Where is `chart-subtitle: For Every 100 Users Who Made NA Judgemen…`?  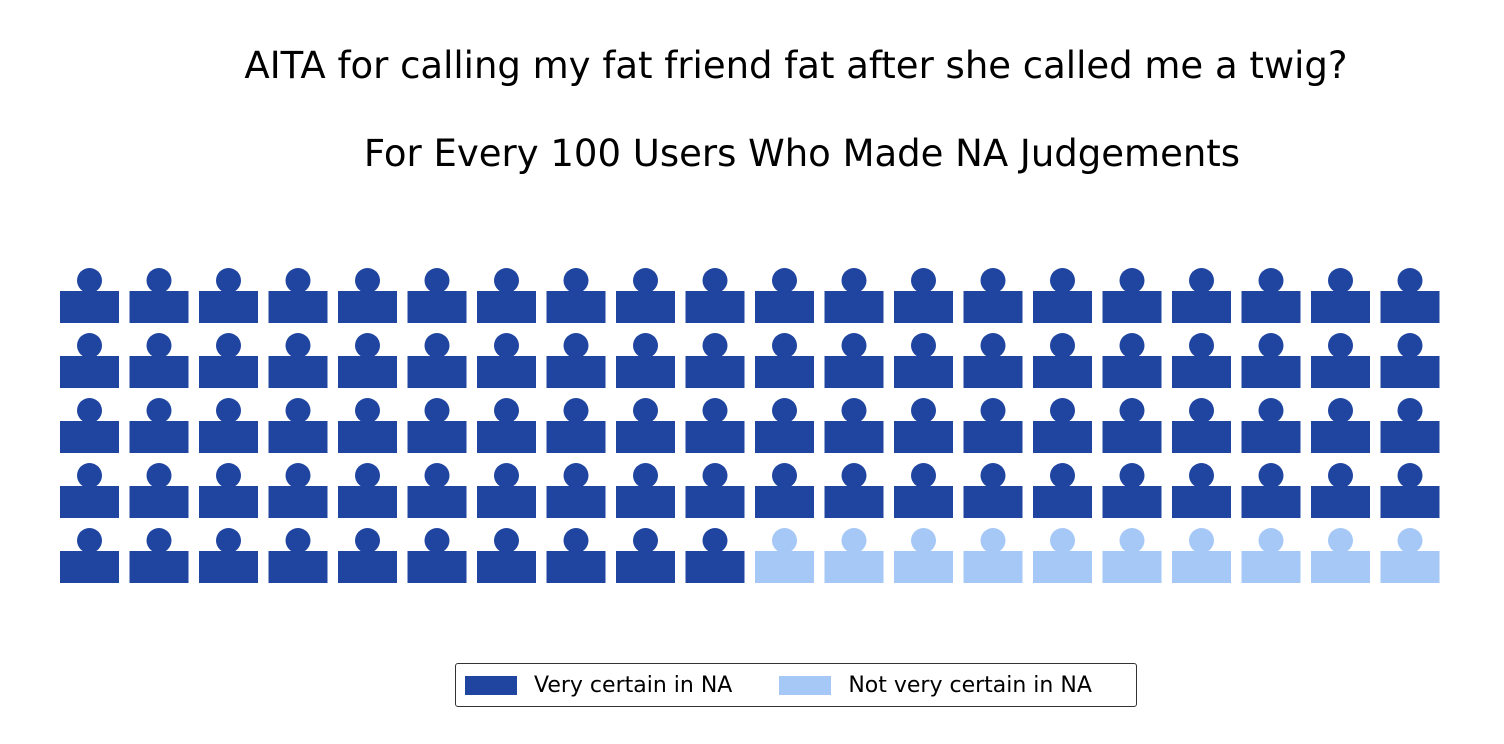 chart-subtitle: For Every 100 Users Who Made NA Judgemen… is located at coordinates (802, 153).